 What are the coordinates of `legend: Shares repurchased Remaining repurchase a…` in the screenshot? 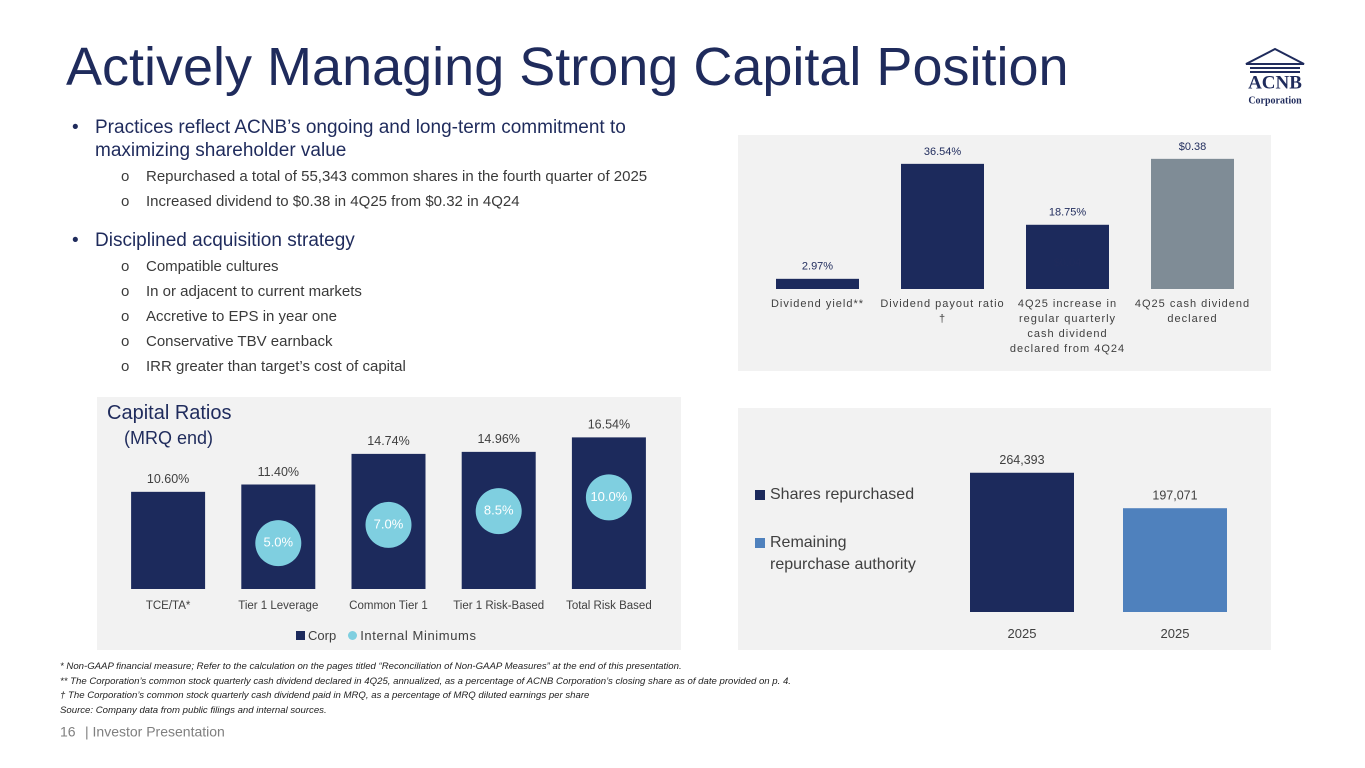 It's located at (842, 530).